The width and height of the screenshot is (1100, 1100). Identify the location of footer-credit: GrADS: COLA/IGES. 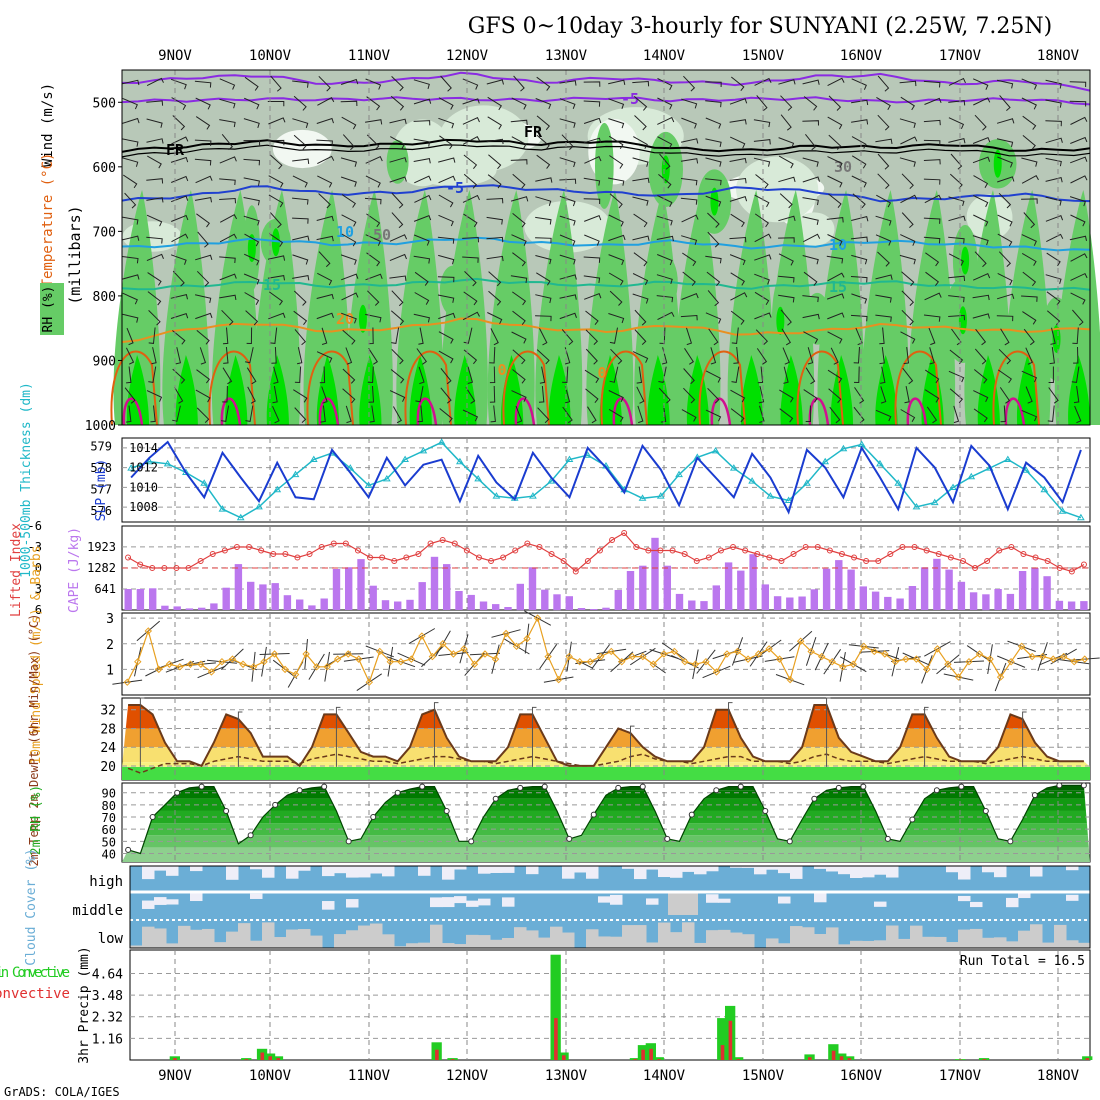
(62, 1092).